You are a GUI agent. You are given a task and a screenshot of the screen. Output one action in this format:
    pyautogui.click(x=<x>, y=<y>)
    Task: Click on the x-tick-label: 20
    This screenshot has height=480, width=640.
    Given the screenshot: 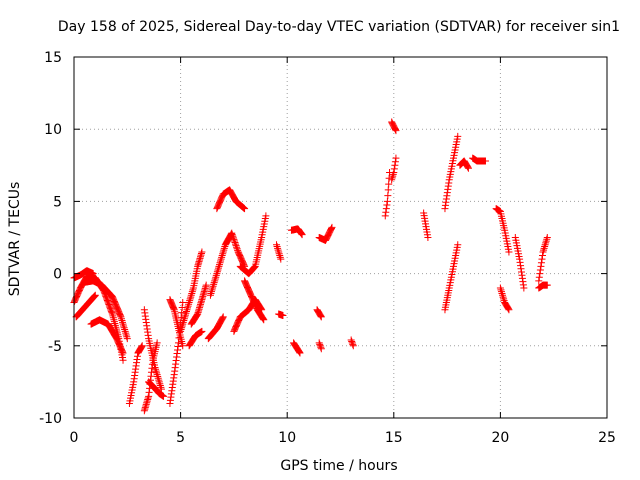 What is the action you would take?
    pyautogui.click(x=500, y=438)
    